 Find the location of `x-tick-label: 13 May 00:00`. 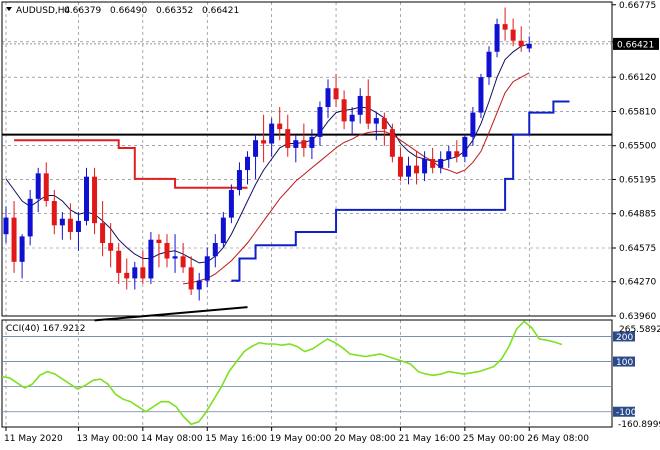

x-tick-label: 13 May 00:00 is located at coordinates (107, 439).